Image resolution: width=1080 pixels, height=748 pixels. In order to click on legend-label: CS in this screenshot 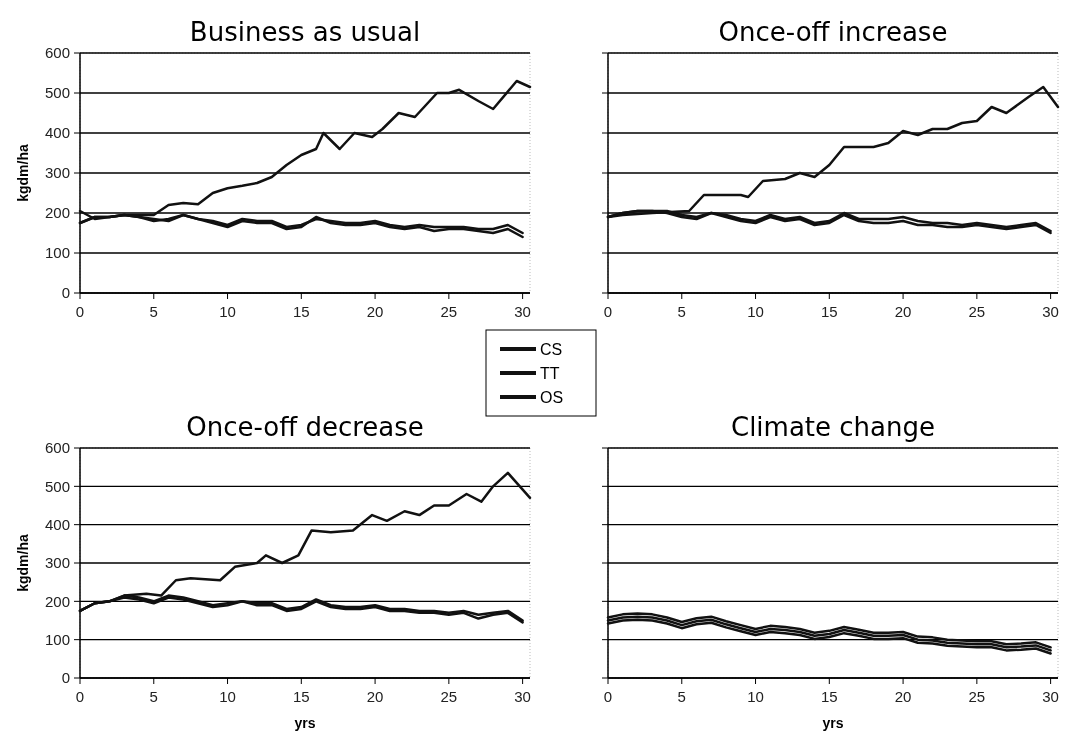, I will do `click(551, 349)`.